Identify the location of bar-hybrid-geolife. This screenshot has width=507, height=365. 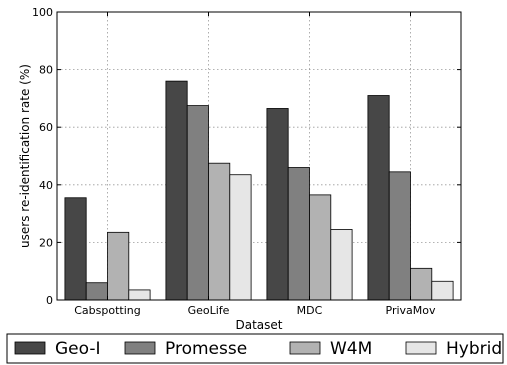
(240, 237).